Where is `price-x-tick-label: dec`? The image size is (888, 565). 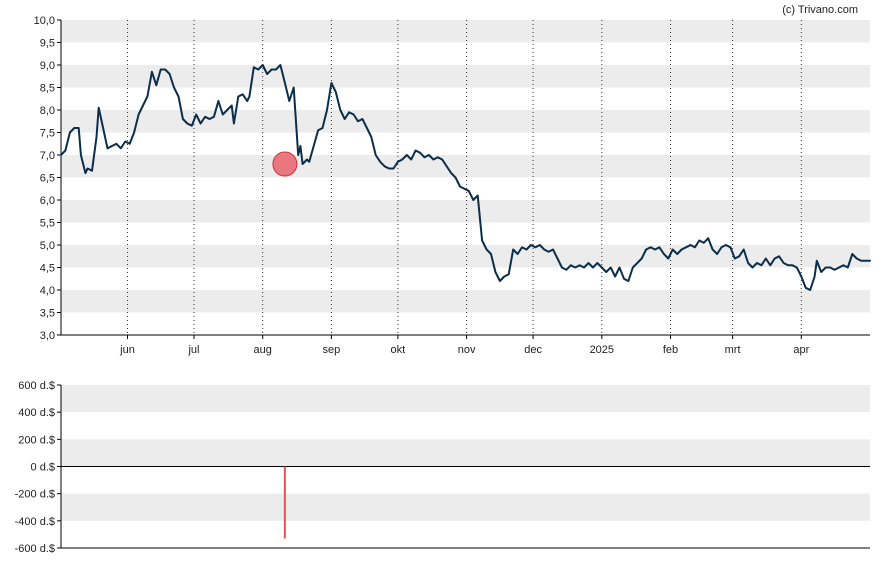 price-x-tick-label: dec is located at coordinates (533, 350).